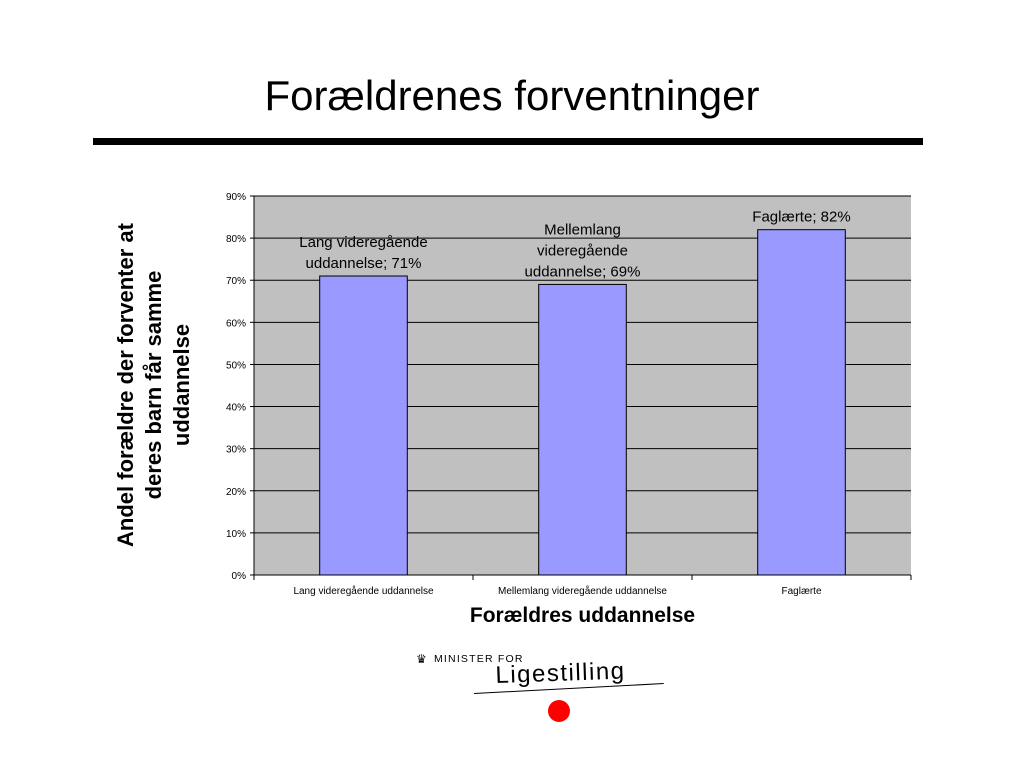  I want to click on y-tick-label: 70%, so click(236, 281).